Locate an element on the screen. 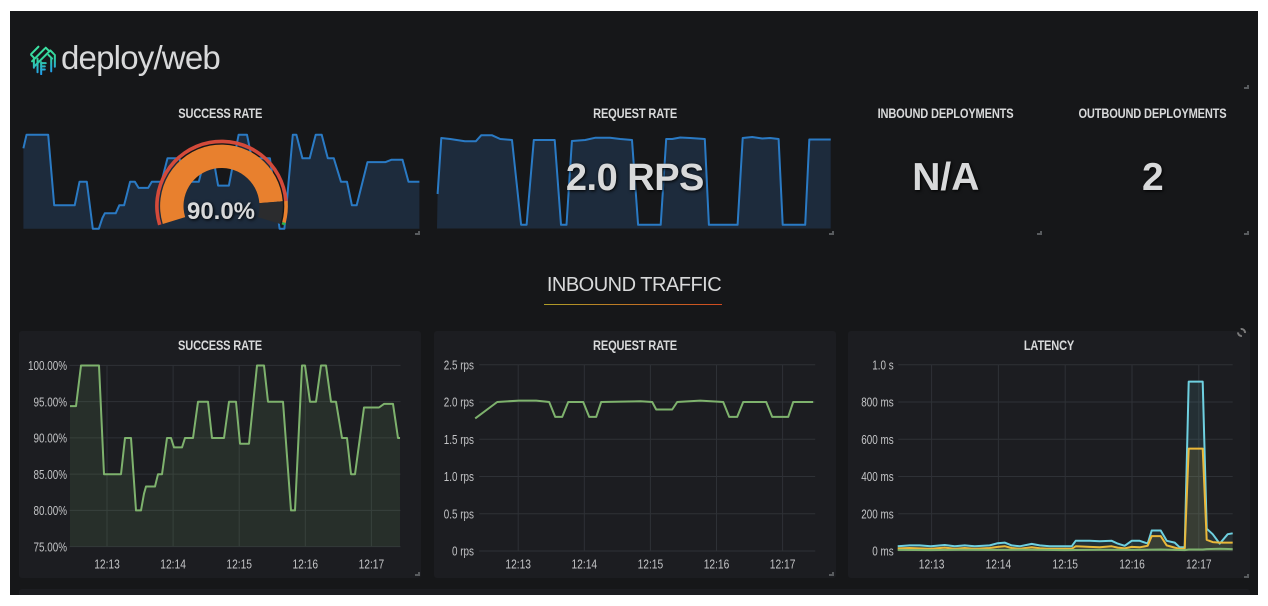 This screenshot has height=606, width=1268. svg-text: 600 ms is located at coordinates (878, 439).